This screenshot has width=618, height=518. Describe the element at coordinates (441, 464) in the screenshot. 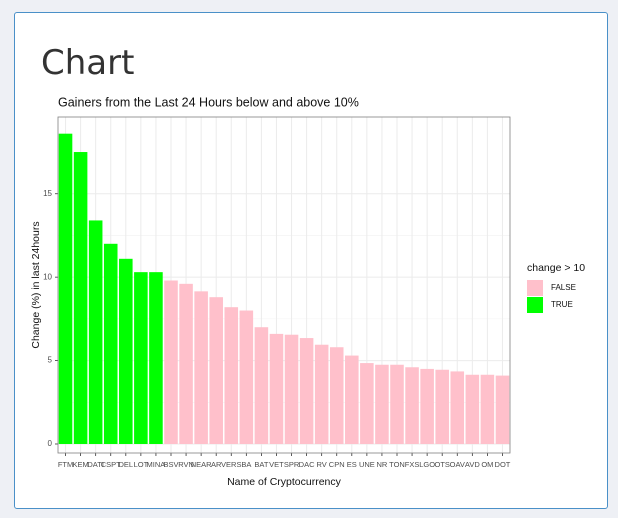

I see `x-tick-label: OTS` at that location.